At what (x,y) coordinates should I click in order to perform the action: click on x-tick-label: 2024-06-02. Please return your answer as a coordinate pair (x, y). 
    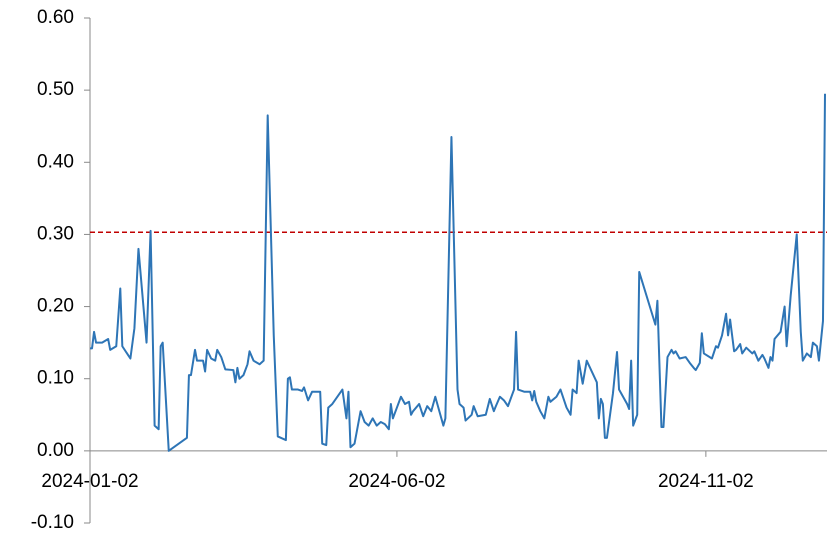
    Looking at the image, I should click on (396, 481).